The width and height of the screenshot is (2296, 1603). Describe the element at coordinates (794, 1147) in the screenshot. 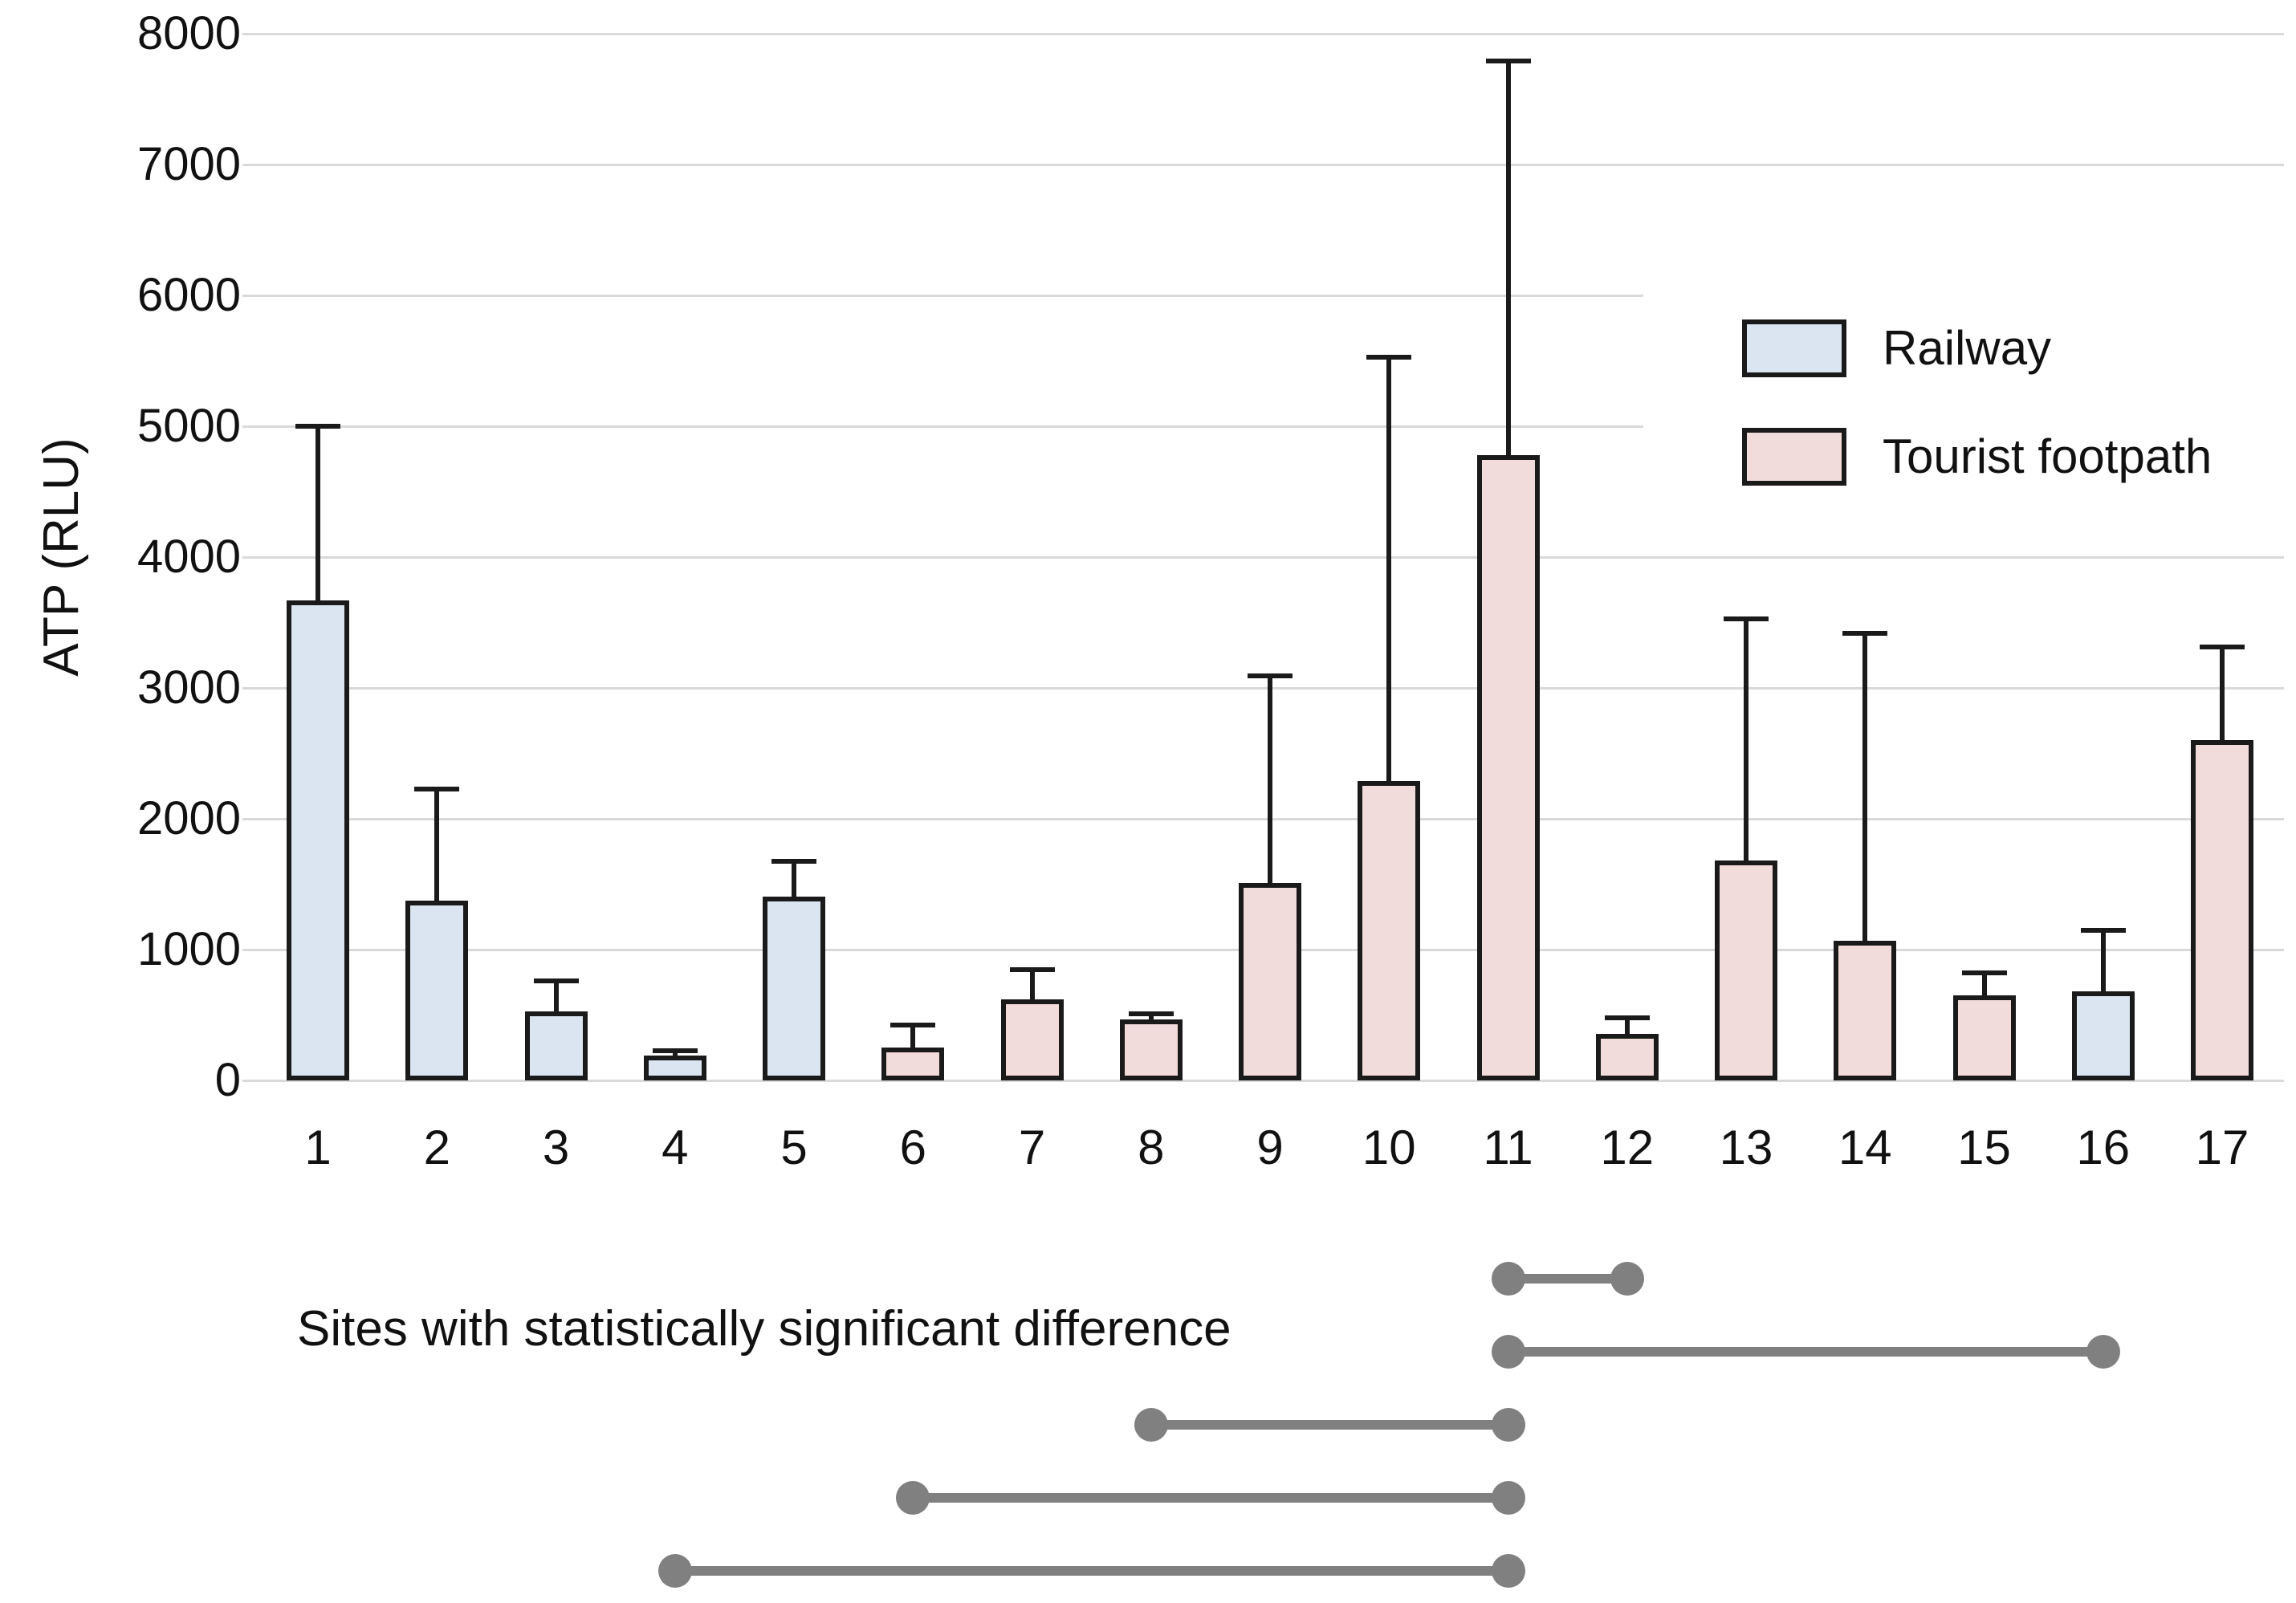

I see `x-label-5: 5` at that location.